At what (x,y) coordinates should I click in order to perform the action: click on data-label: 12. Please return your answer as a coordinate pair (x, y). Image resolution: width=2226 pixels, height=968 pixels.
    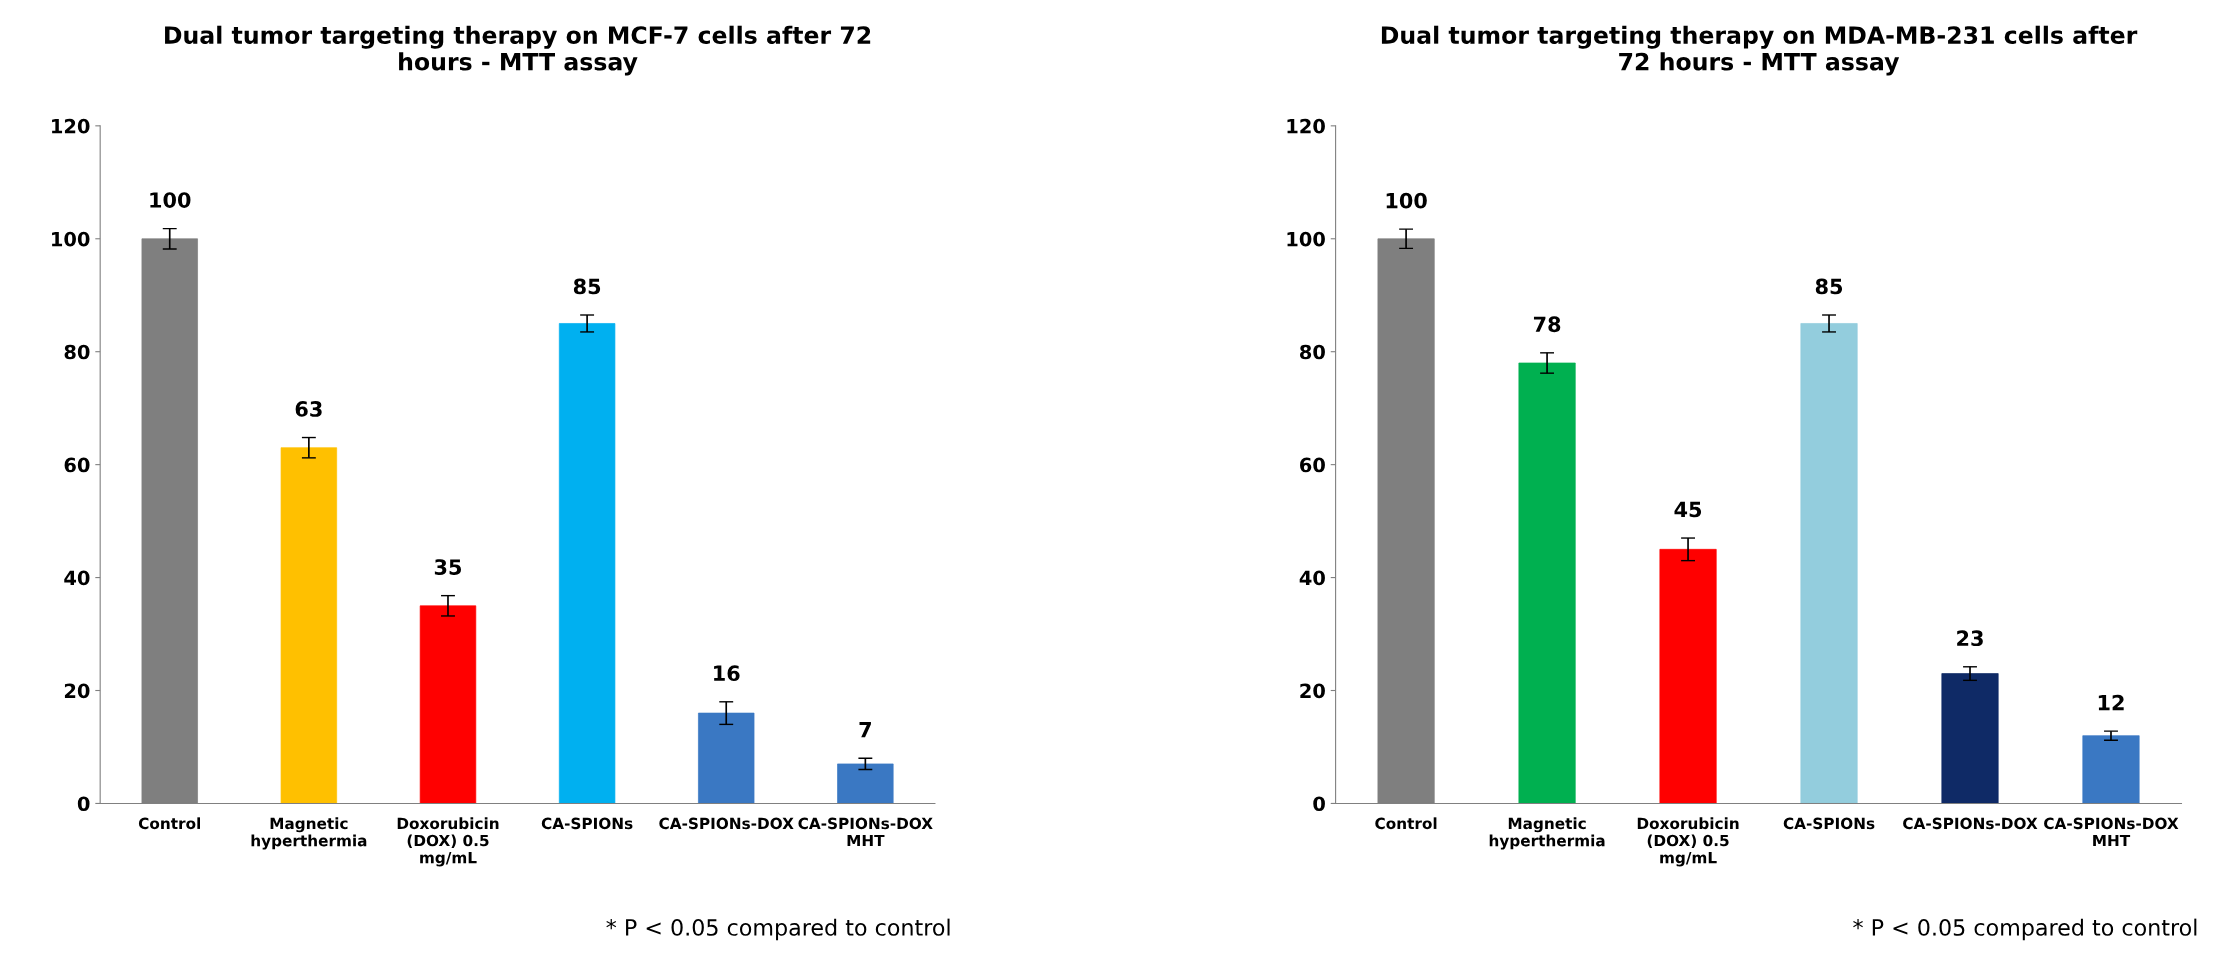
    Looking at the image, I should click on (2111, 702).